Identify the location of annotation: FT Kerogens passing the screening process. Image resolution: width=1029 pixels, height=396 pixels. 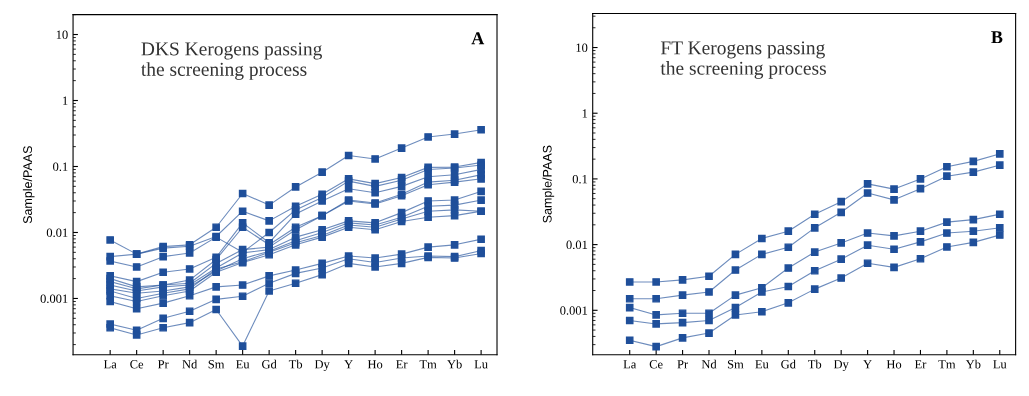
(743, 60).